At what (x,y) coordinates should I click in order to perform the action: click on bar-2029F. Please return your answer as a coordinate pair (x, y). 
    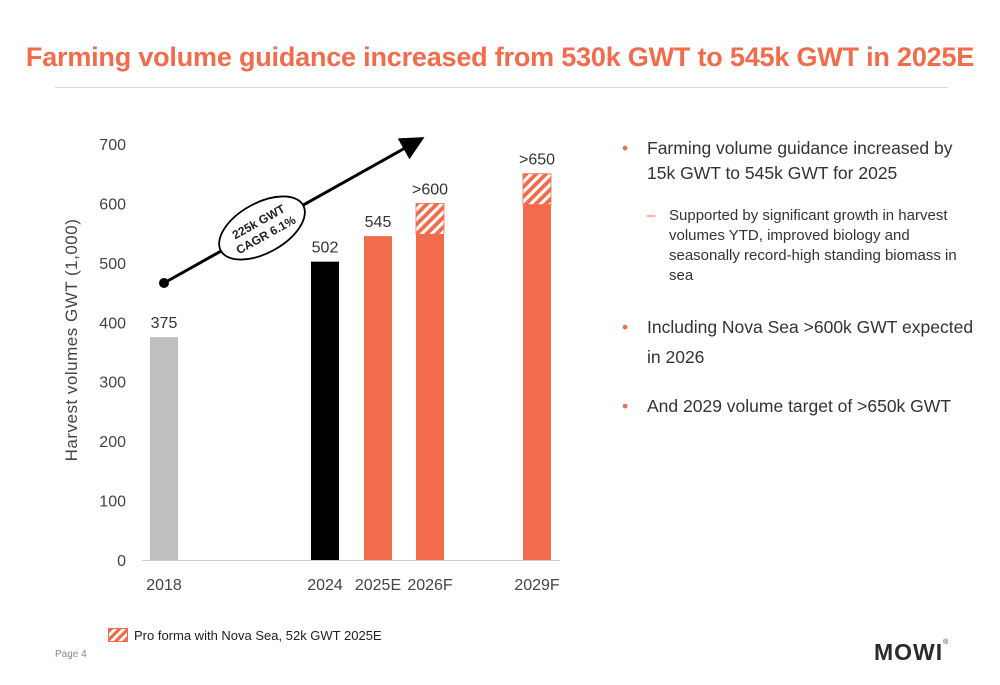
    Looking at the image, I should click on (537, 382).